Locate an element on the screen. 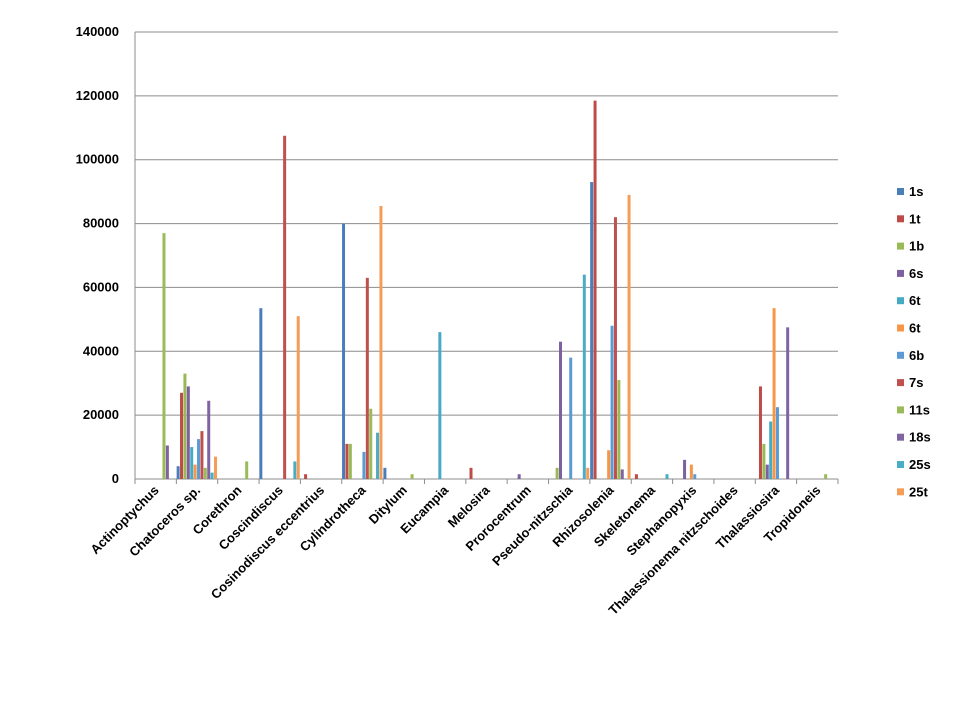 Image resolution: width=960 pixels, height=725 pixels. y-tick-label: 120000 is located at coordinates (97, 95).